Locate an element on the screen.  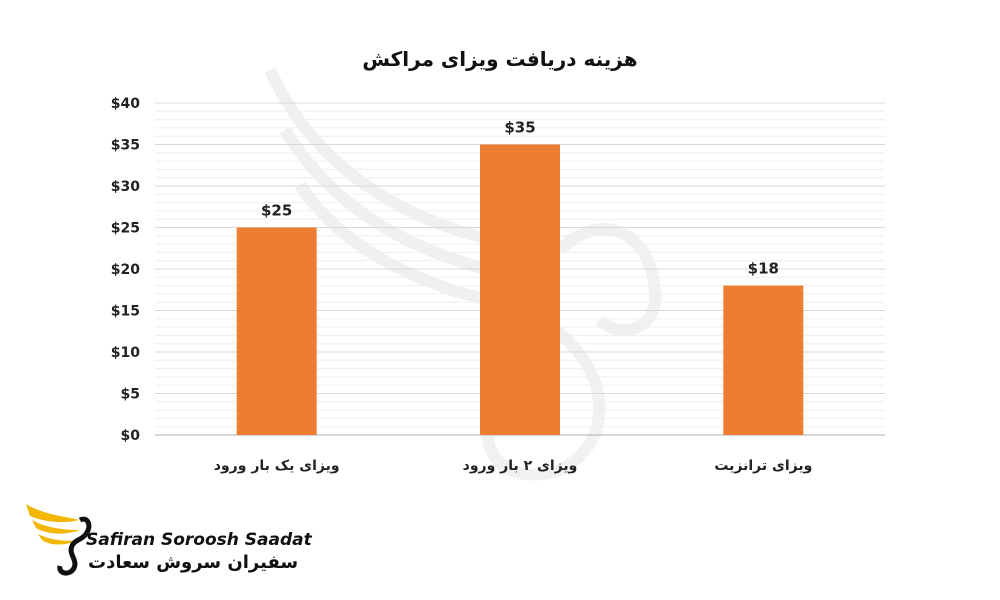
y-tick-label: $0 is located at coordinates (131, 436).